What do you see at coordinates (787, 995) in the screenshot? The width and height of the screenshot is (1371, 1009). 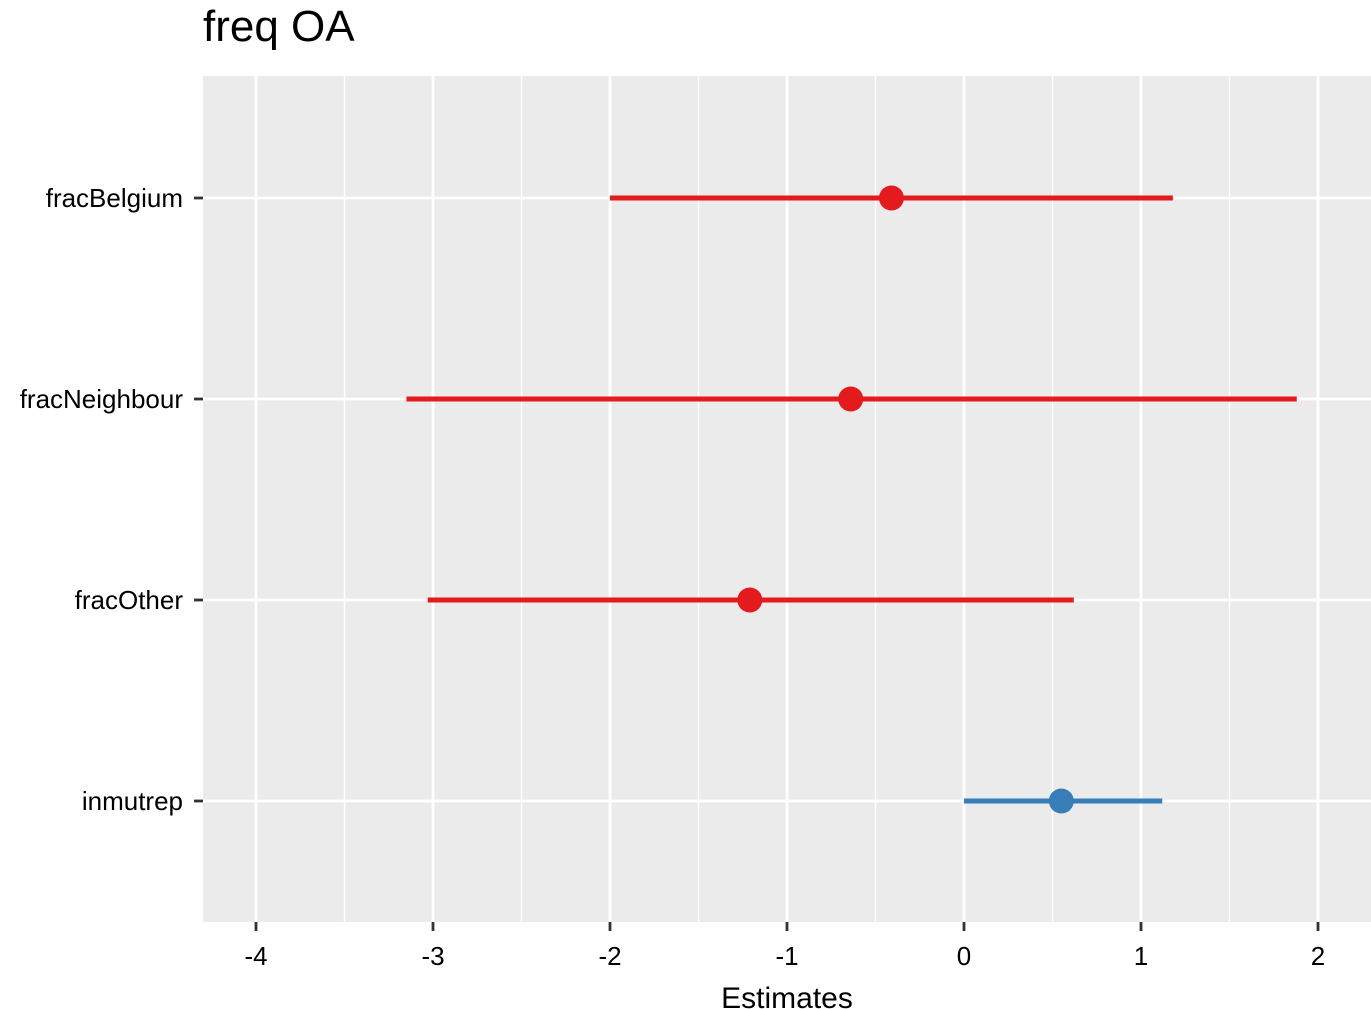 I see `x-axis-title: Estimates` at bounding box center [787, 995].